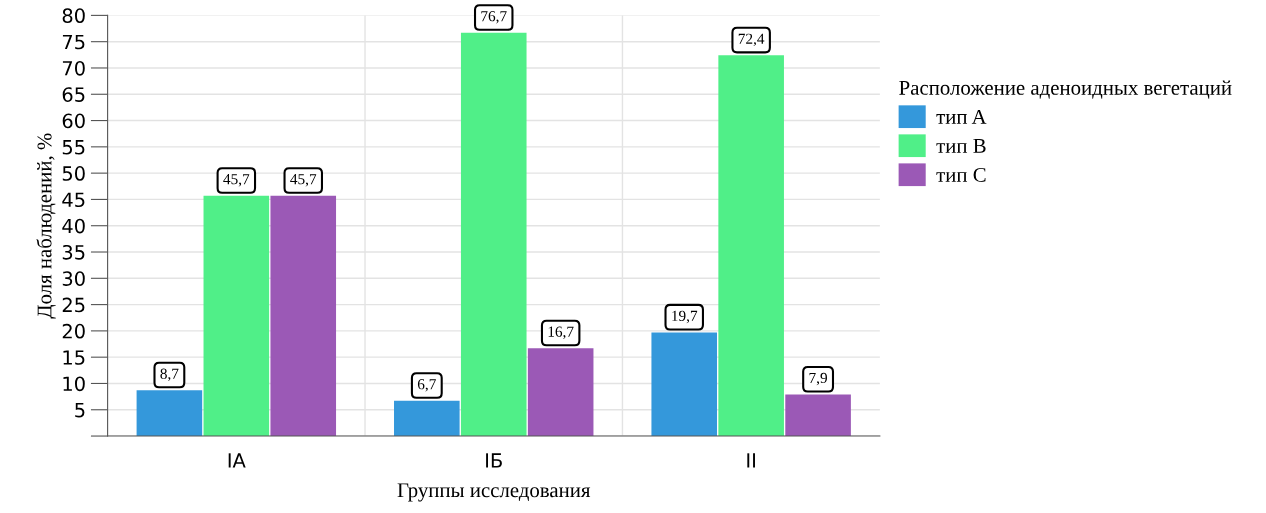 Image resolution: width=1266 pixels, height=513 pixels. What do you see at coordinates (73, 331) in the screenshot?
I see `y-tick-label: 20` at bounding box center [73, 331].